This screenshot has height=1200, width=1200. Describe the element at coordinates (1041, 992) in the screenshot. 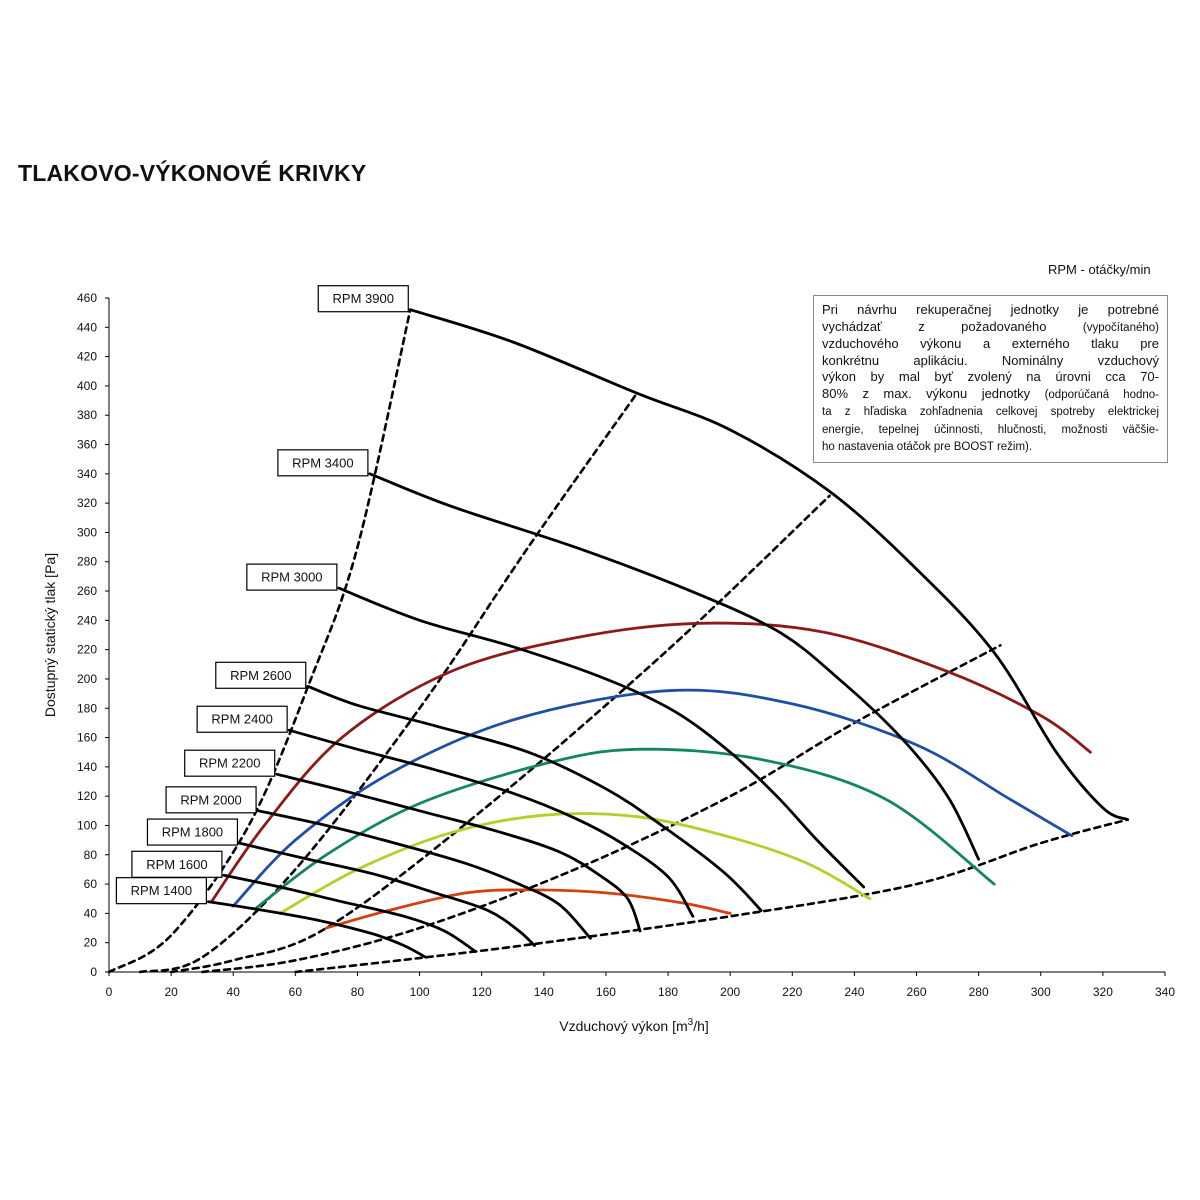

I see `x-tick-label: 300` at that location.